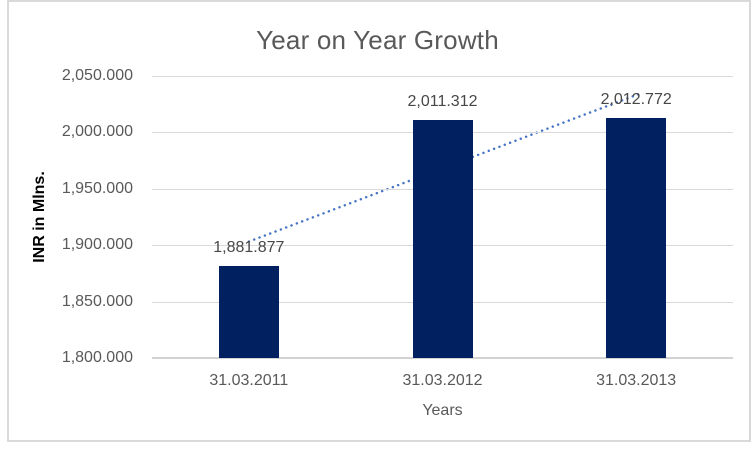  Describe the element at coordinates (97, 245) in the screenshot. I see `y-tick-label: 1,900.000` at that location.